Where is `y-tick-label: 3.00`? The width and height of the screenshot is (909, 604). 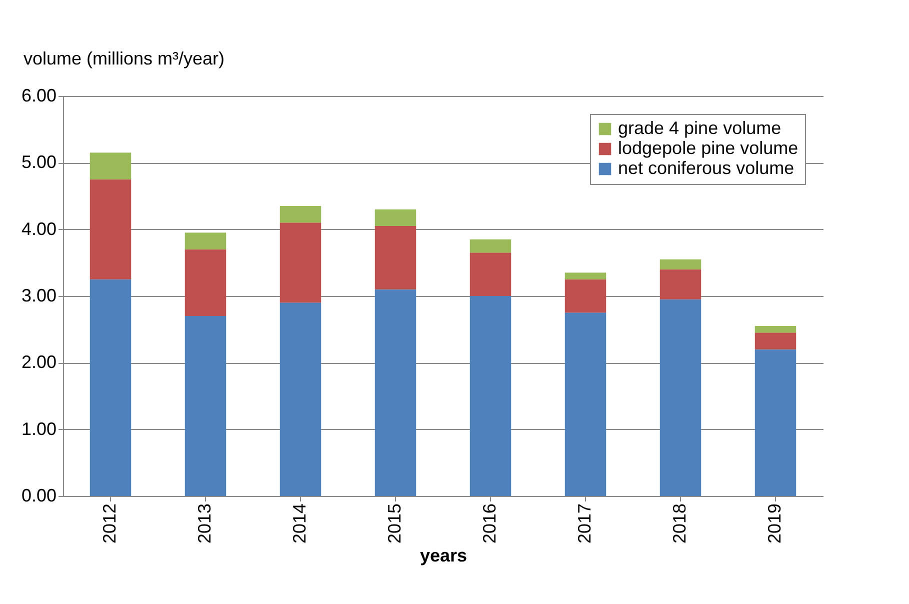
y-tick-label: 3.00 is located at coordinates (38, 296).